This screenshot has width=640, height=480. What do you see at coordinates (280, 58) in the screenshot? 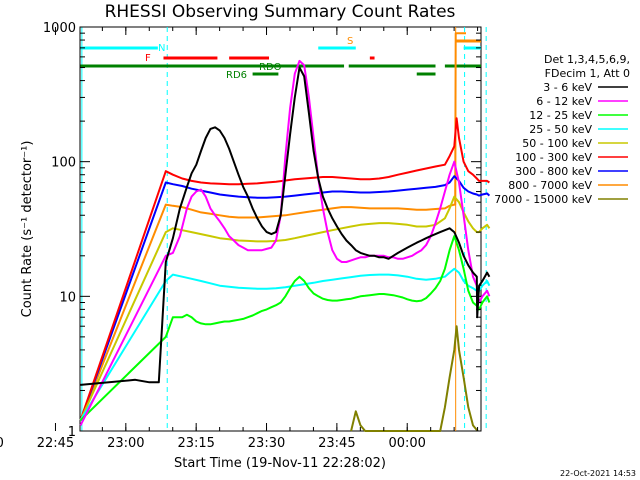
I see `flag-bars: NF RDO RD6 S` at bounding box center [280, 58].